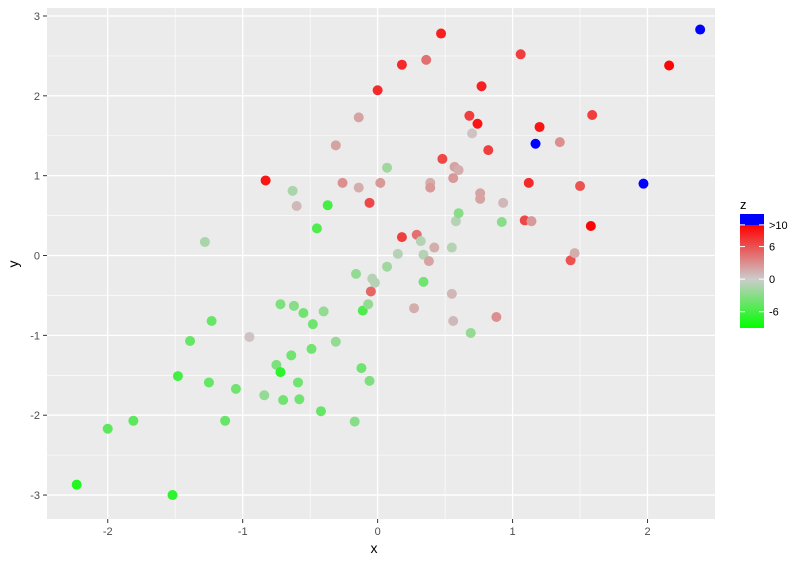  I want to click on legend-colorbar, so click(752, 271).